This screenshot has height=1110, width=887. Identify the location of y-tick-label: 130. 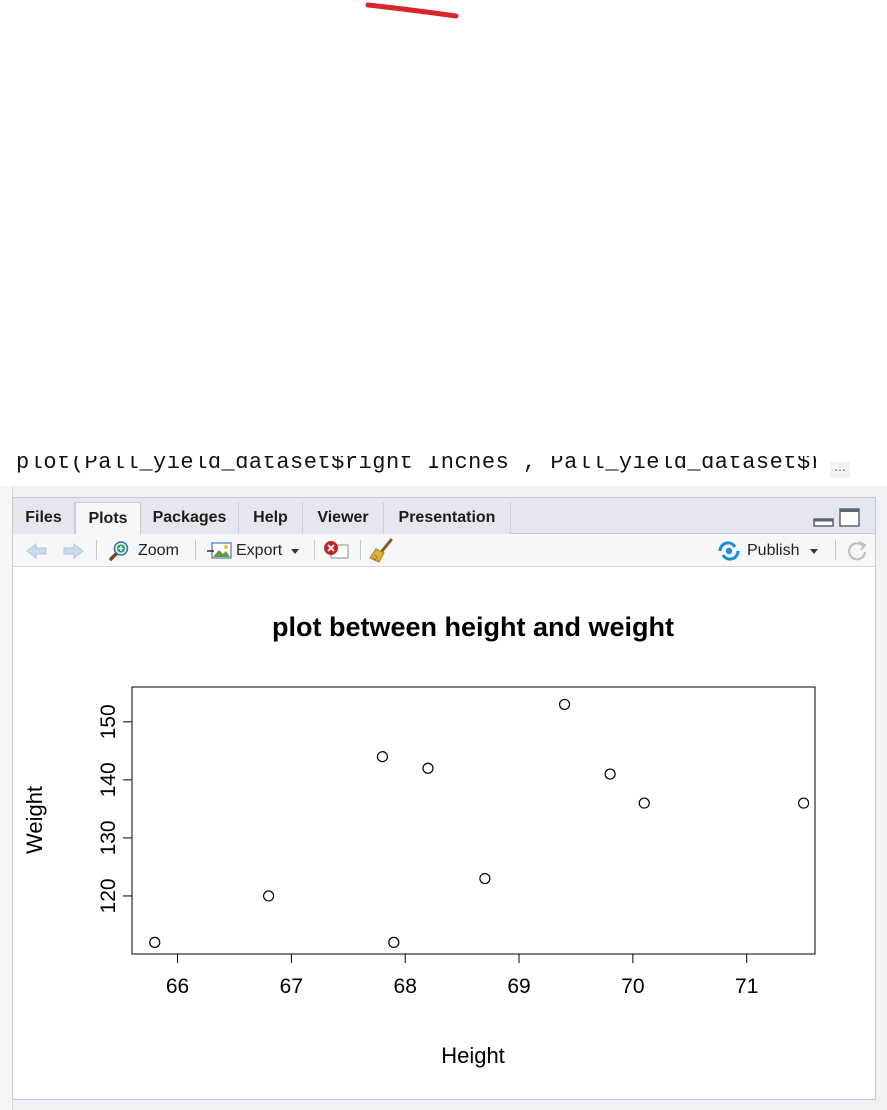
(108, 837).